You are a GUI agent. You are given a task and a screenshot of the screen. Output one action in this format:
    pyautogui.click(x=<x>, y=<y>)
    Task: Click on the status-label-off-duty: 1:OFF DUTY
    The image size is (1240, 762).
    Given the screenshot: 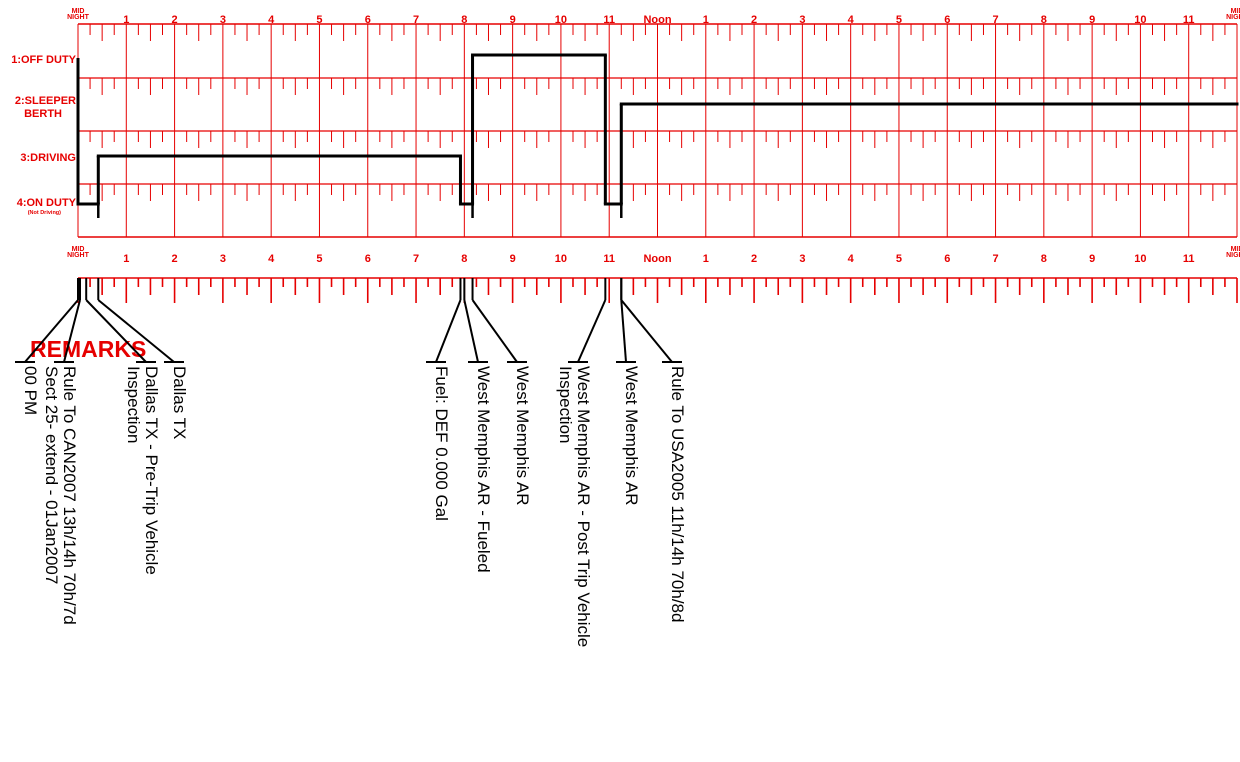 What is the action you would take?
    pyautogui.click(x=43, y=60)
    